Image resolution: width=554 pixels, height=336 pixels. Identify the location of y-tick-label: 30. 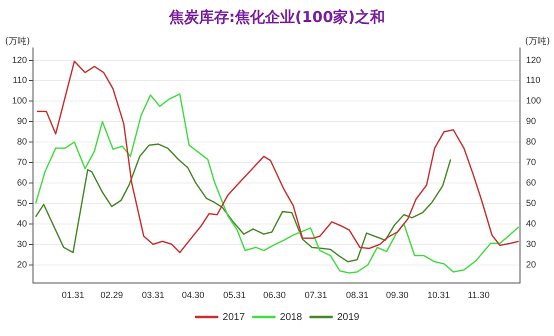
(21, 243).